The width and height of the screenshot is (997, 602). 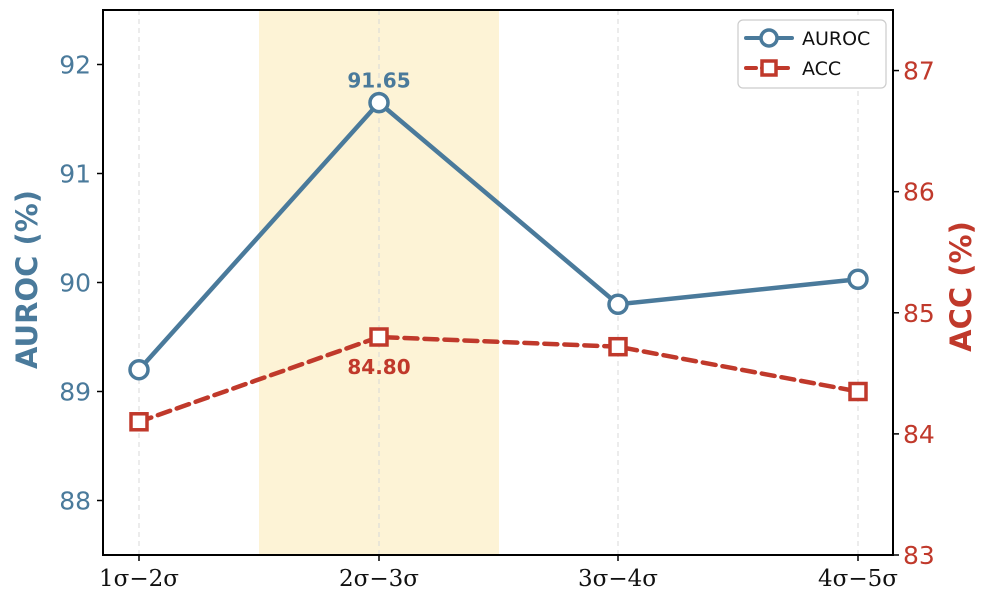 What do you see at coordinates (75, 392) in the screenshot?
I see `left-tick-label: 89` at bounding box center [75, 392].